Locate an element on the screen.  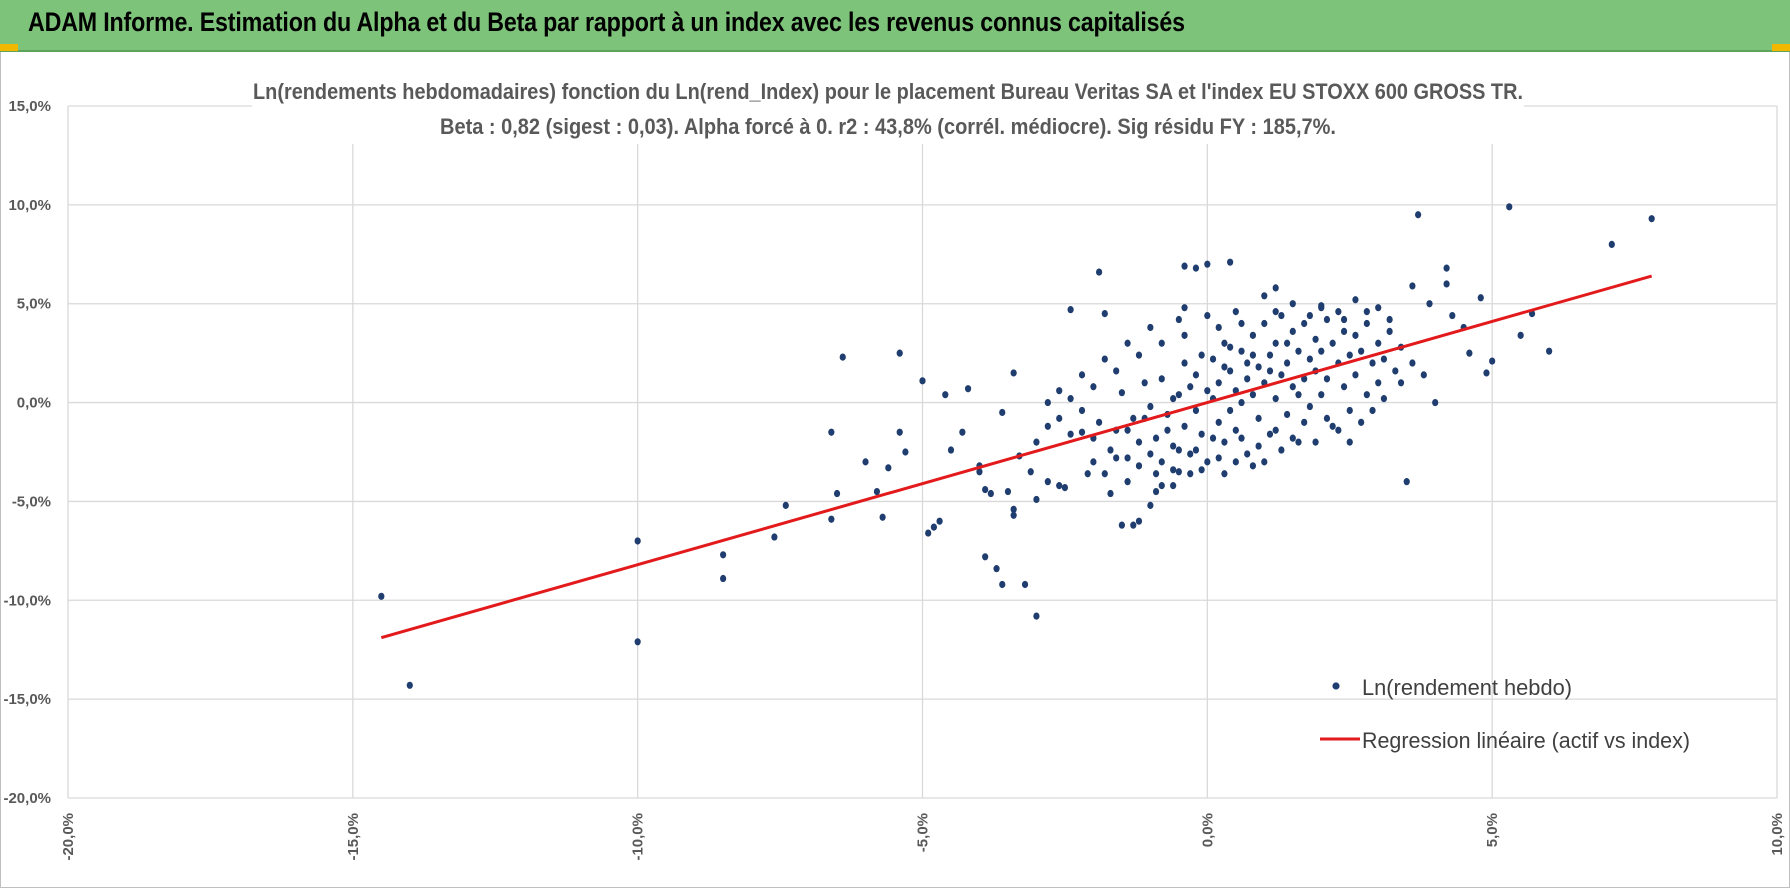
corner-marker-top-left is located at coordinates (9, 47).